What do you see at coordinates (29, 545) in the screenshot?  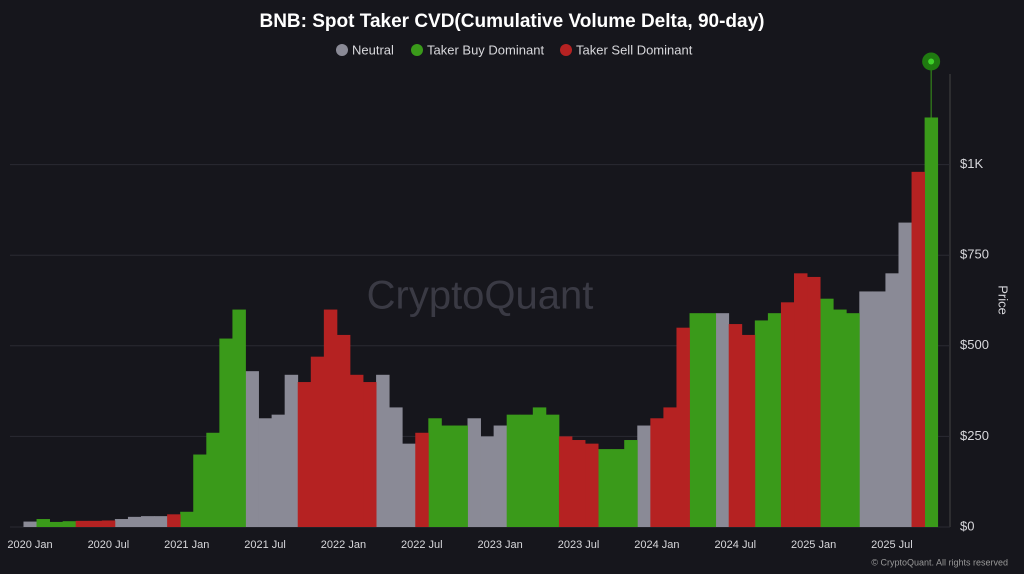 I see `x-tick-label: 2020 Jan` at bounding box center [29, 545].